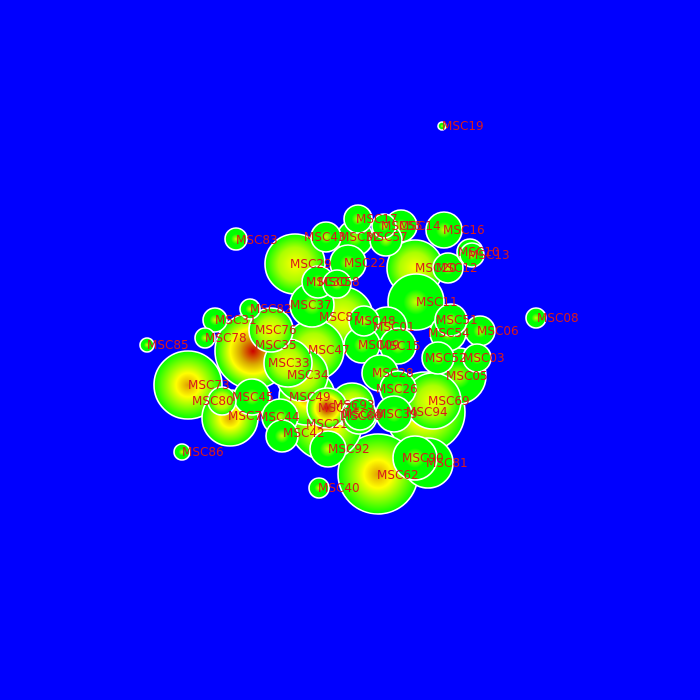  What do you see at coordinates (354, 405) in the screenshot?
I see `bubble-label-msc93: MSC93` at bounding box center [354, 405].